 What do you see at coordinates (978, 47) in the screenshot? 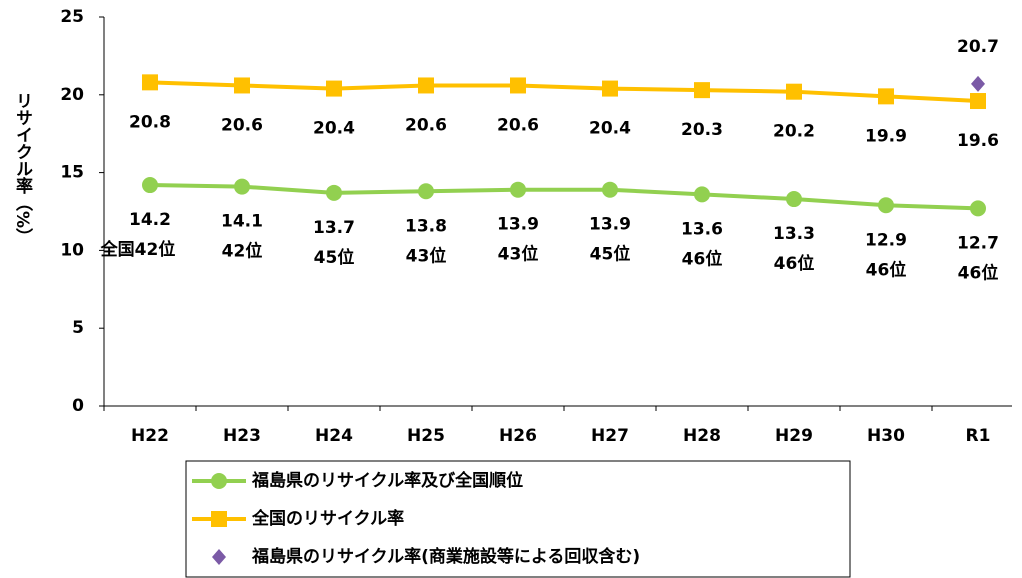
I see `value-label: 20.7` at bounding box center [978, 47].